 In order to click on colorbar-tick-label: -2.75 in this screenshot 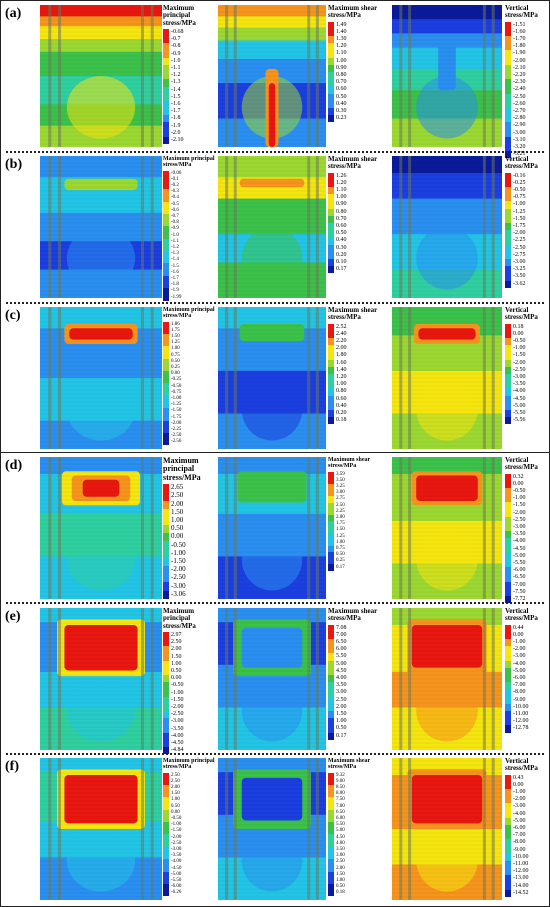, I will do `click(519, 254)`.